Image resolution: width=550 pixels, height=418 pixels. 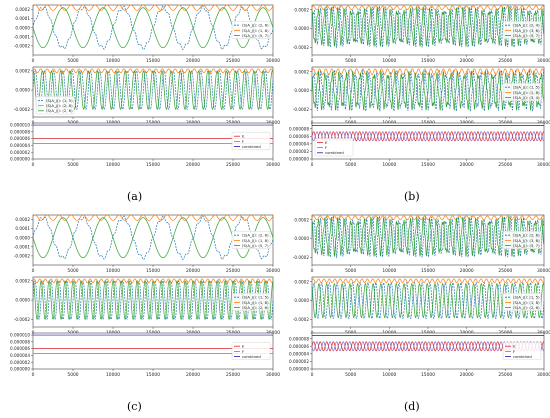 I want to click on y-tick-label: 0.000010, so click(x=20, y=125).